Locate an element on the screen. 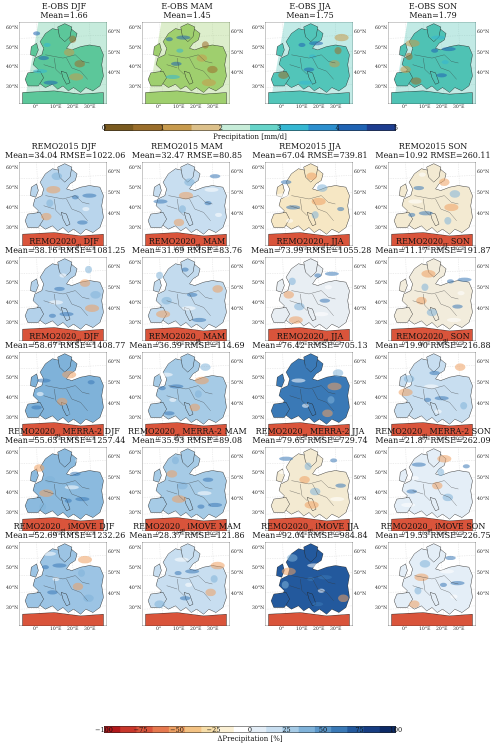  precipitation-colorbar: 0 1 2 3 4 5 Precipitation [mm/d] is located at coordinates (250, 130).